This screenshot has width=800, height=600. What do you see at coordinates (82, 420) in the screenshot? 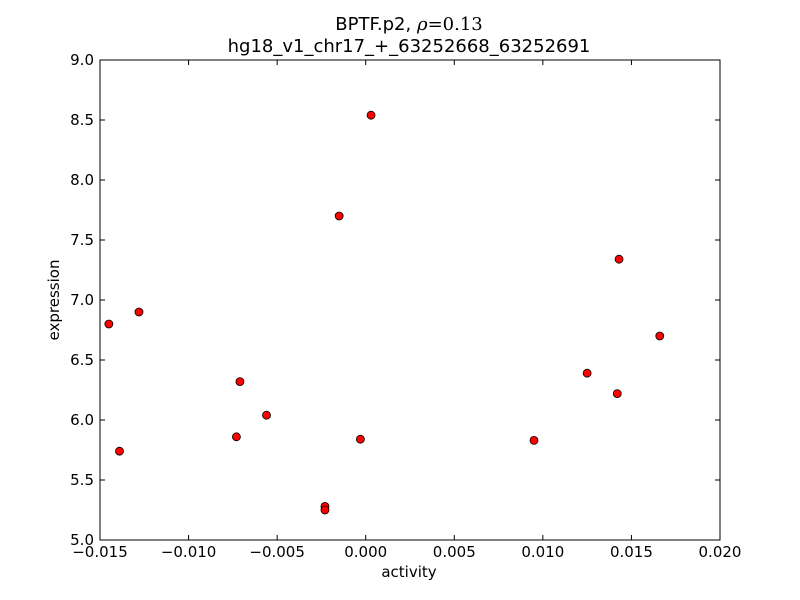
I see `y-tick-label: 6.0` at bounding box center [82, 420].